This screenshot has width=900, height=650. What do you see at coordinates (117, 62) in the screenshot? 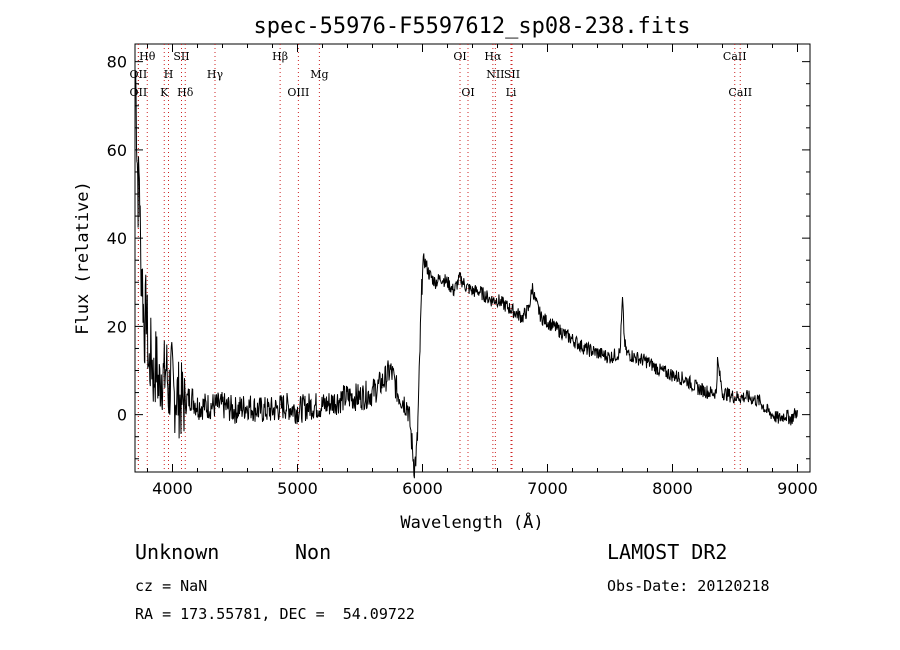
I see `y-tick-label: 80` at bounding box center [117, 62].